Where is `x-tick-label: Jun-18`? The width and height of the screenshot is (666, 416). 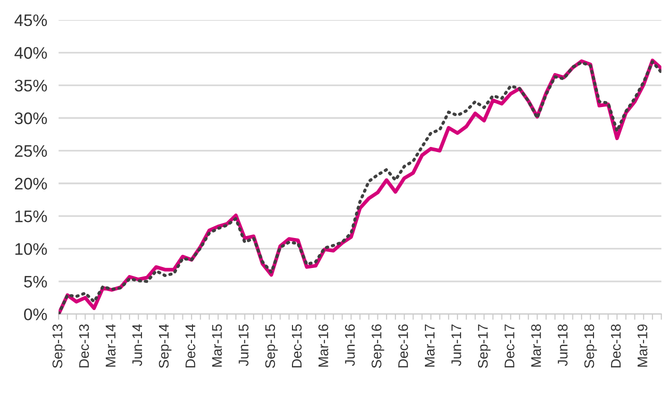 x-tick-label: Jun-18 is located at coordinates (563, 345).